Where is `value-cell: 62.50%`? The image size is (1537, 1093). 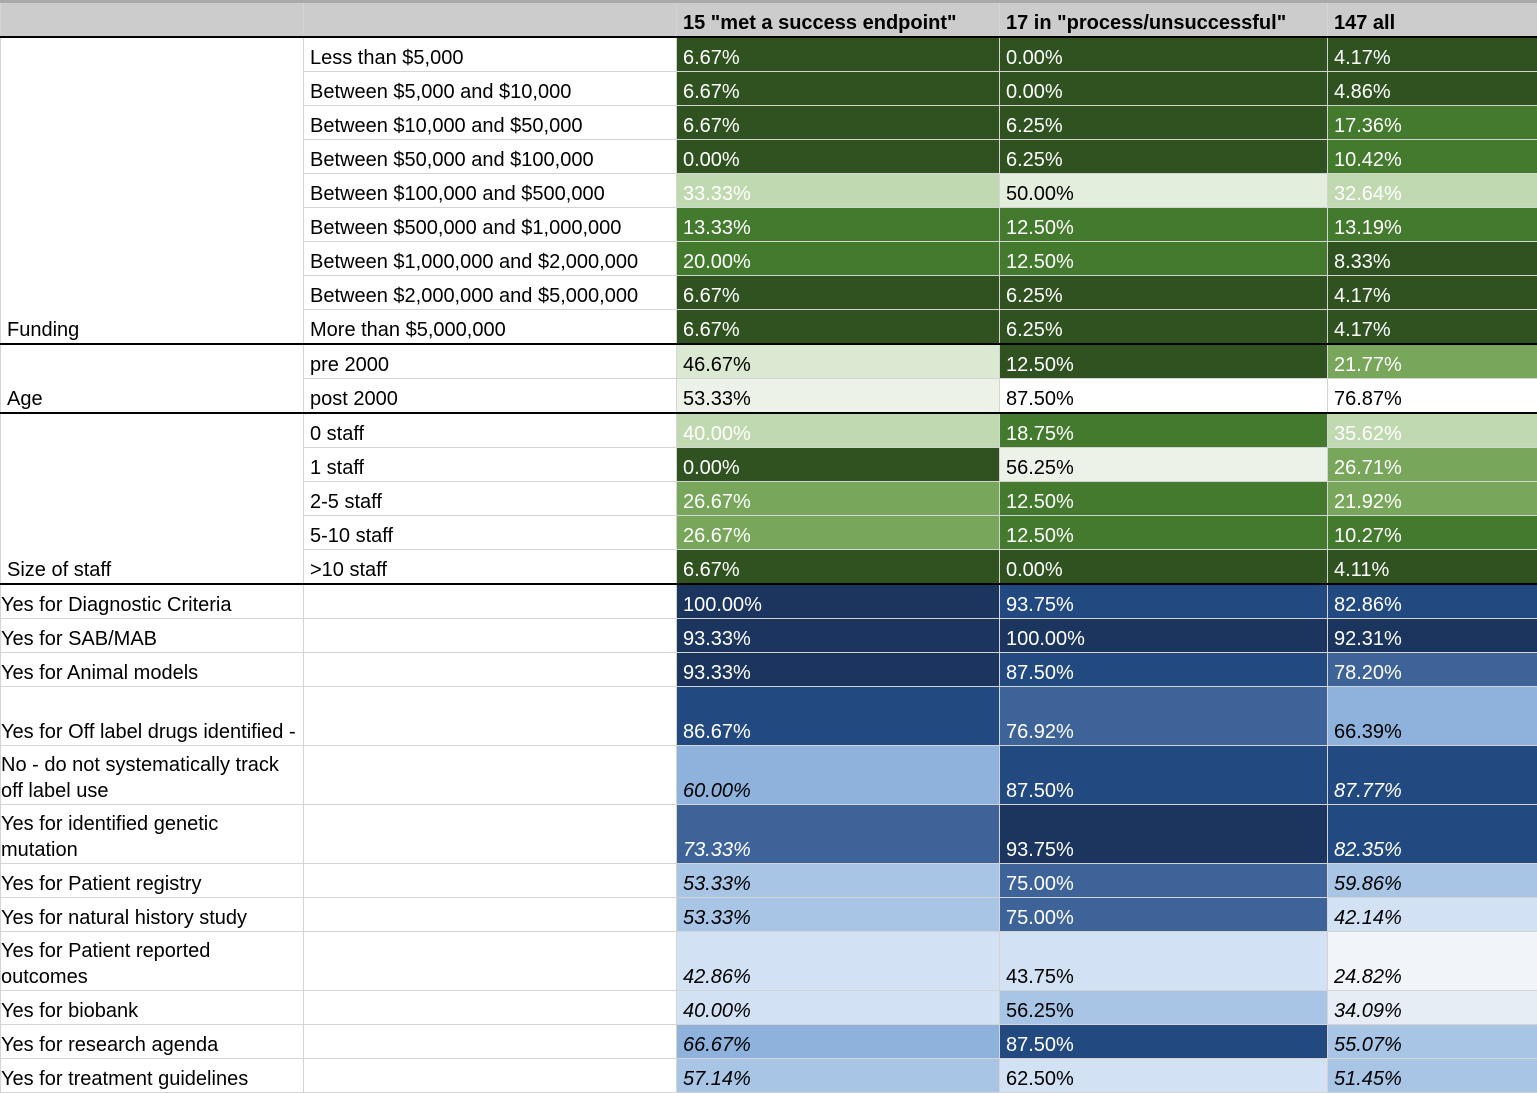 value-cell: 62.50% is located at coordinates (1164, 1076).